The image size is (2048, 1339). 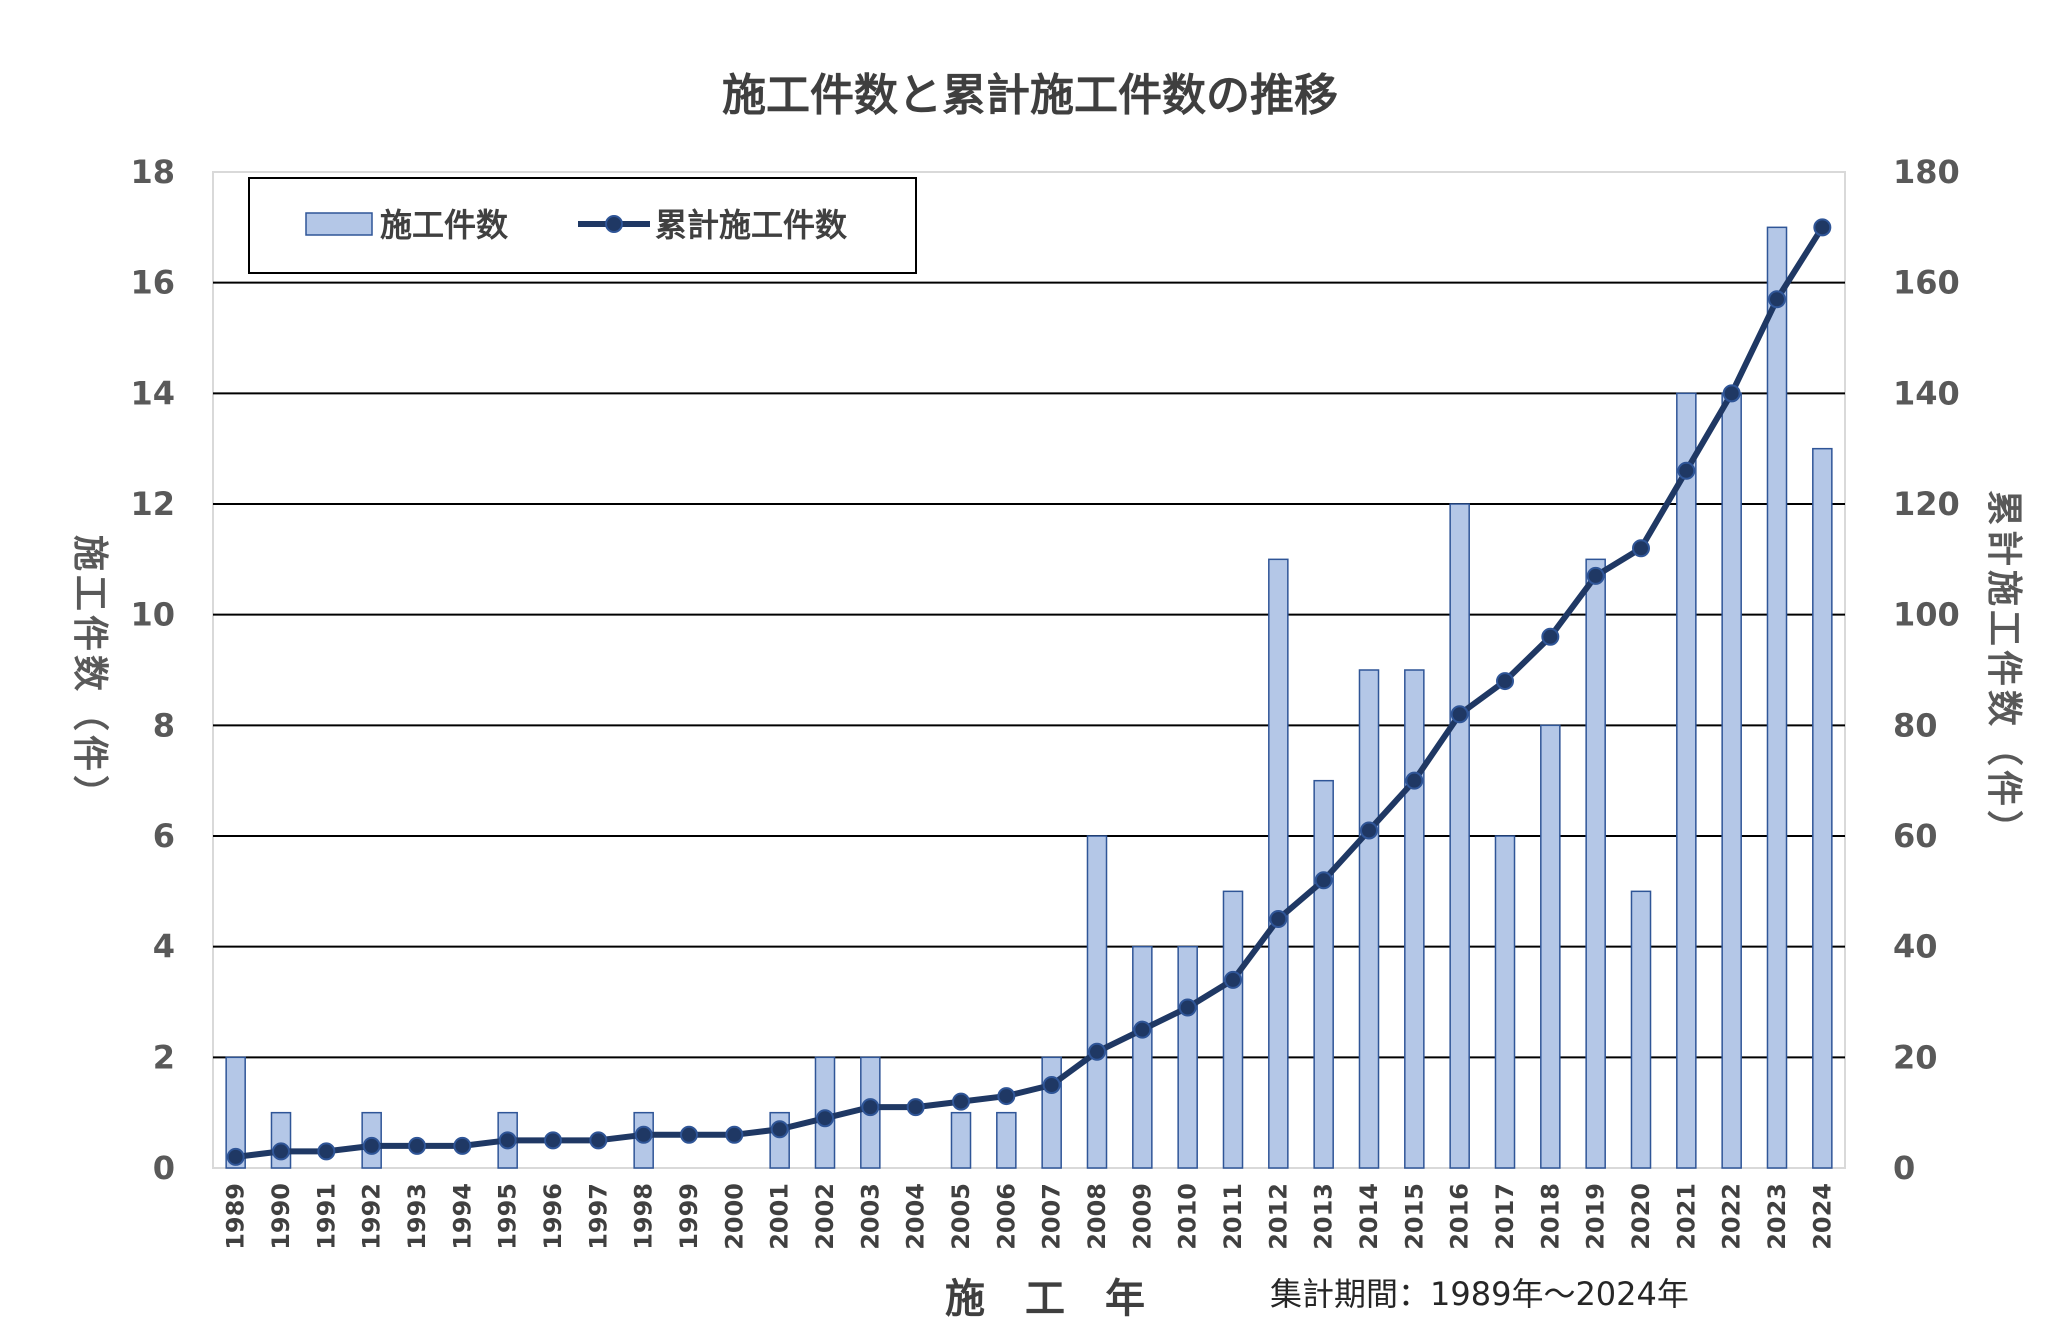 I want to click on bar-2021, so click(x=1686, y=780).